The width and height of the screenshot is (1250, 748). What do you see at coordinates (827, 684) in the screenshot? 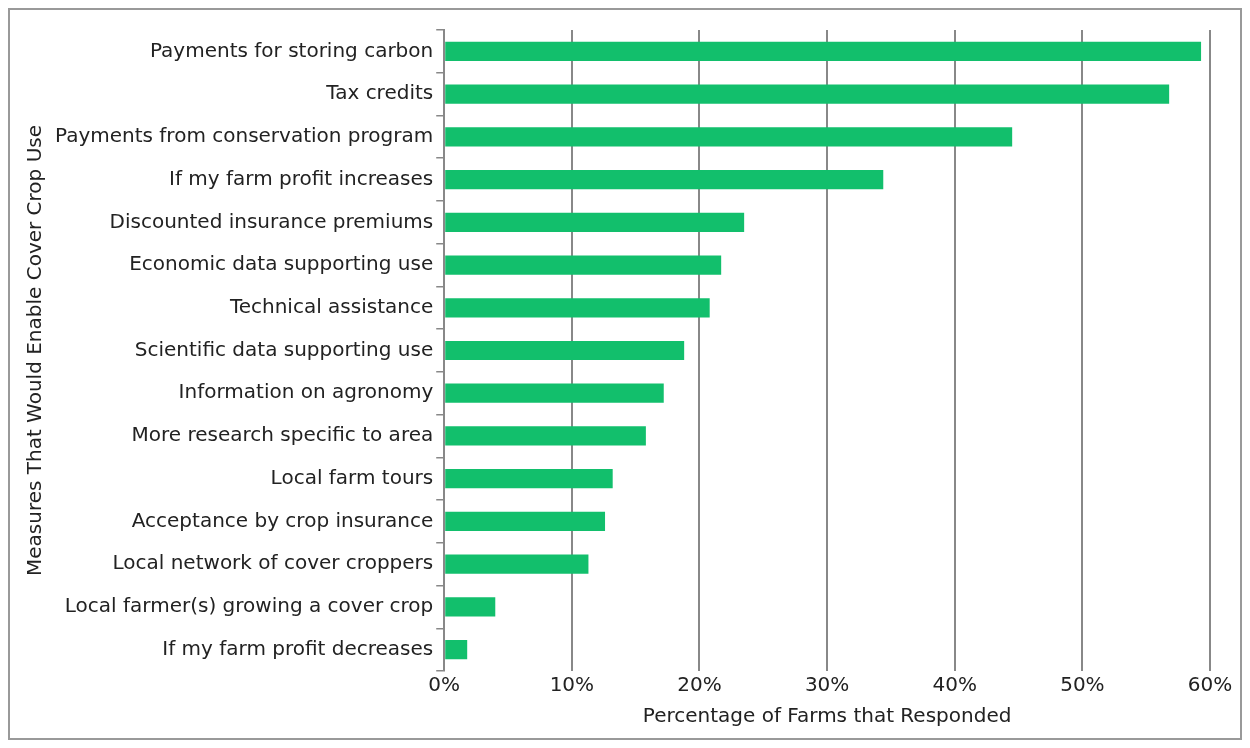
I see `x-tick-label: 30%` at bounding box center [827, 684].